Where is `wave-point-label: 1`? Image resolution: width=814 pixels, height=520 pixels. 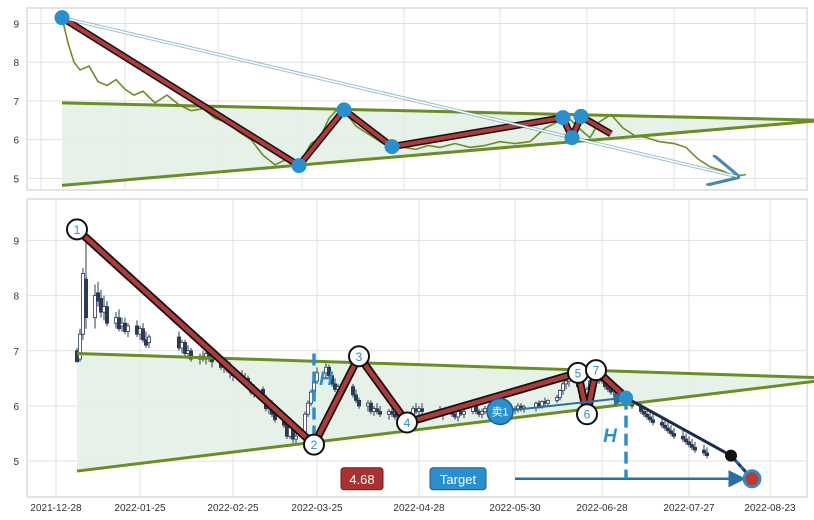 wave-point-label: 1 is located at coordinates (77, 230).